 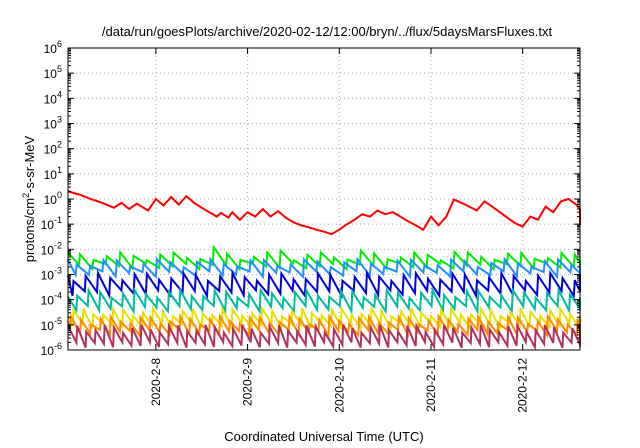 I want to click on y-tick-label: 10⁻², so click(x=51, y=248).